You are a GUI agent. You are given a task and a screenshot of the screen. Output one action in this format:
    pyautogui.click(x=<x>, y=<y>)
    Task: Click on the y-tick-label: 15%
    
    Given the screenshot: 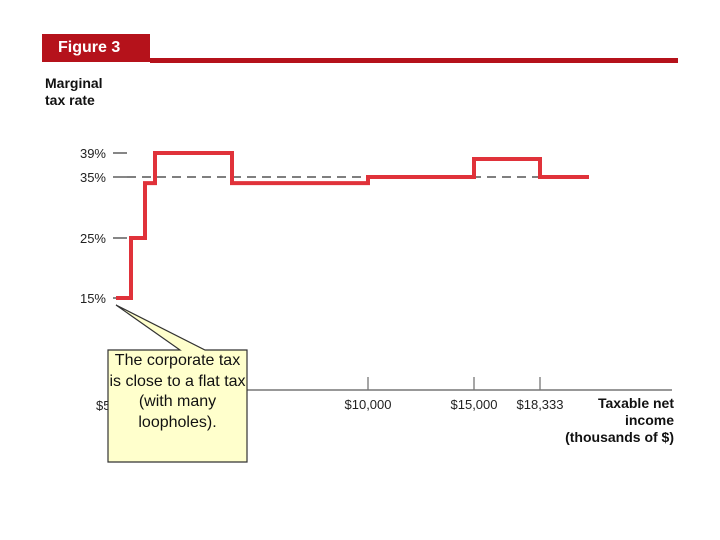 What is the action you would take?
    pyautogui.click(x=93, y=298)
    